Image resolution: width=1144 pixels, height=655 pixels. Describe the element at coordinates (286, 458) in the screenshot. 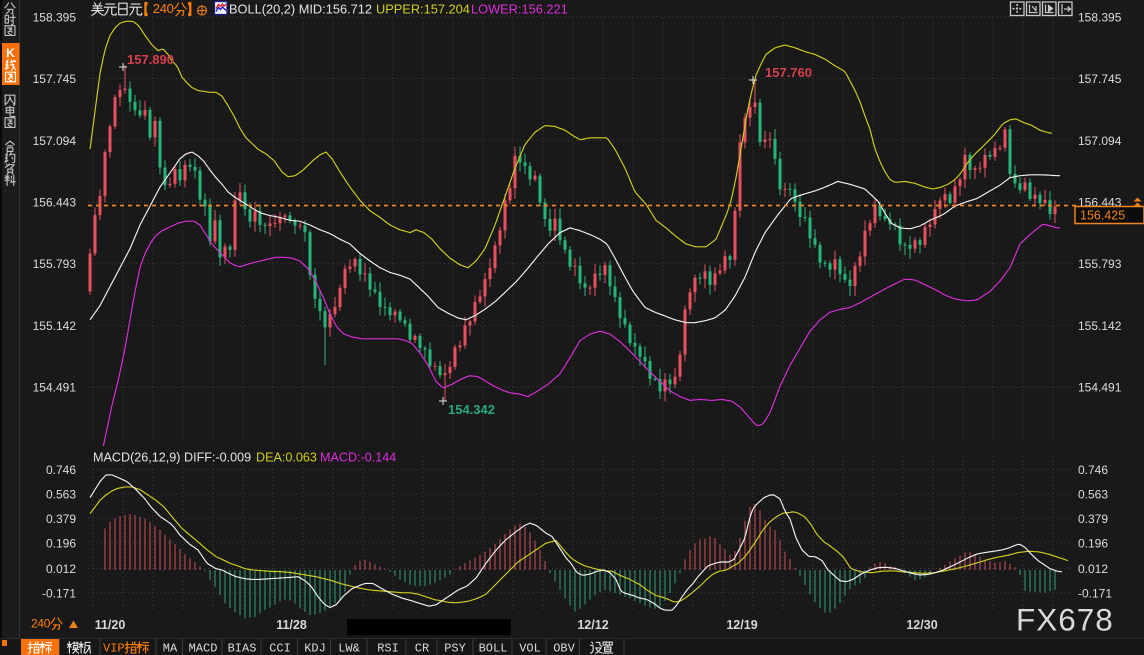

I see `svg-text: DEA:0.063` at that location.